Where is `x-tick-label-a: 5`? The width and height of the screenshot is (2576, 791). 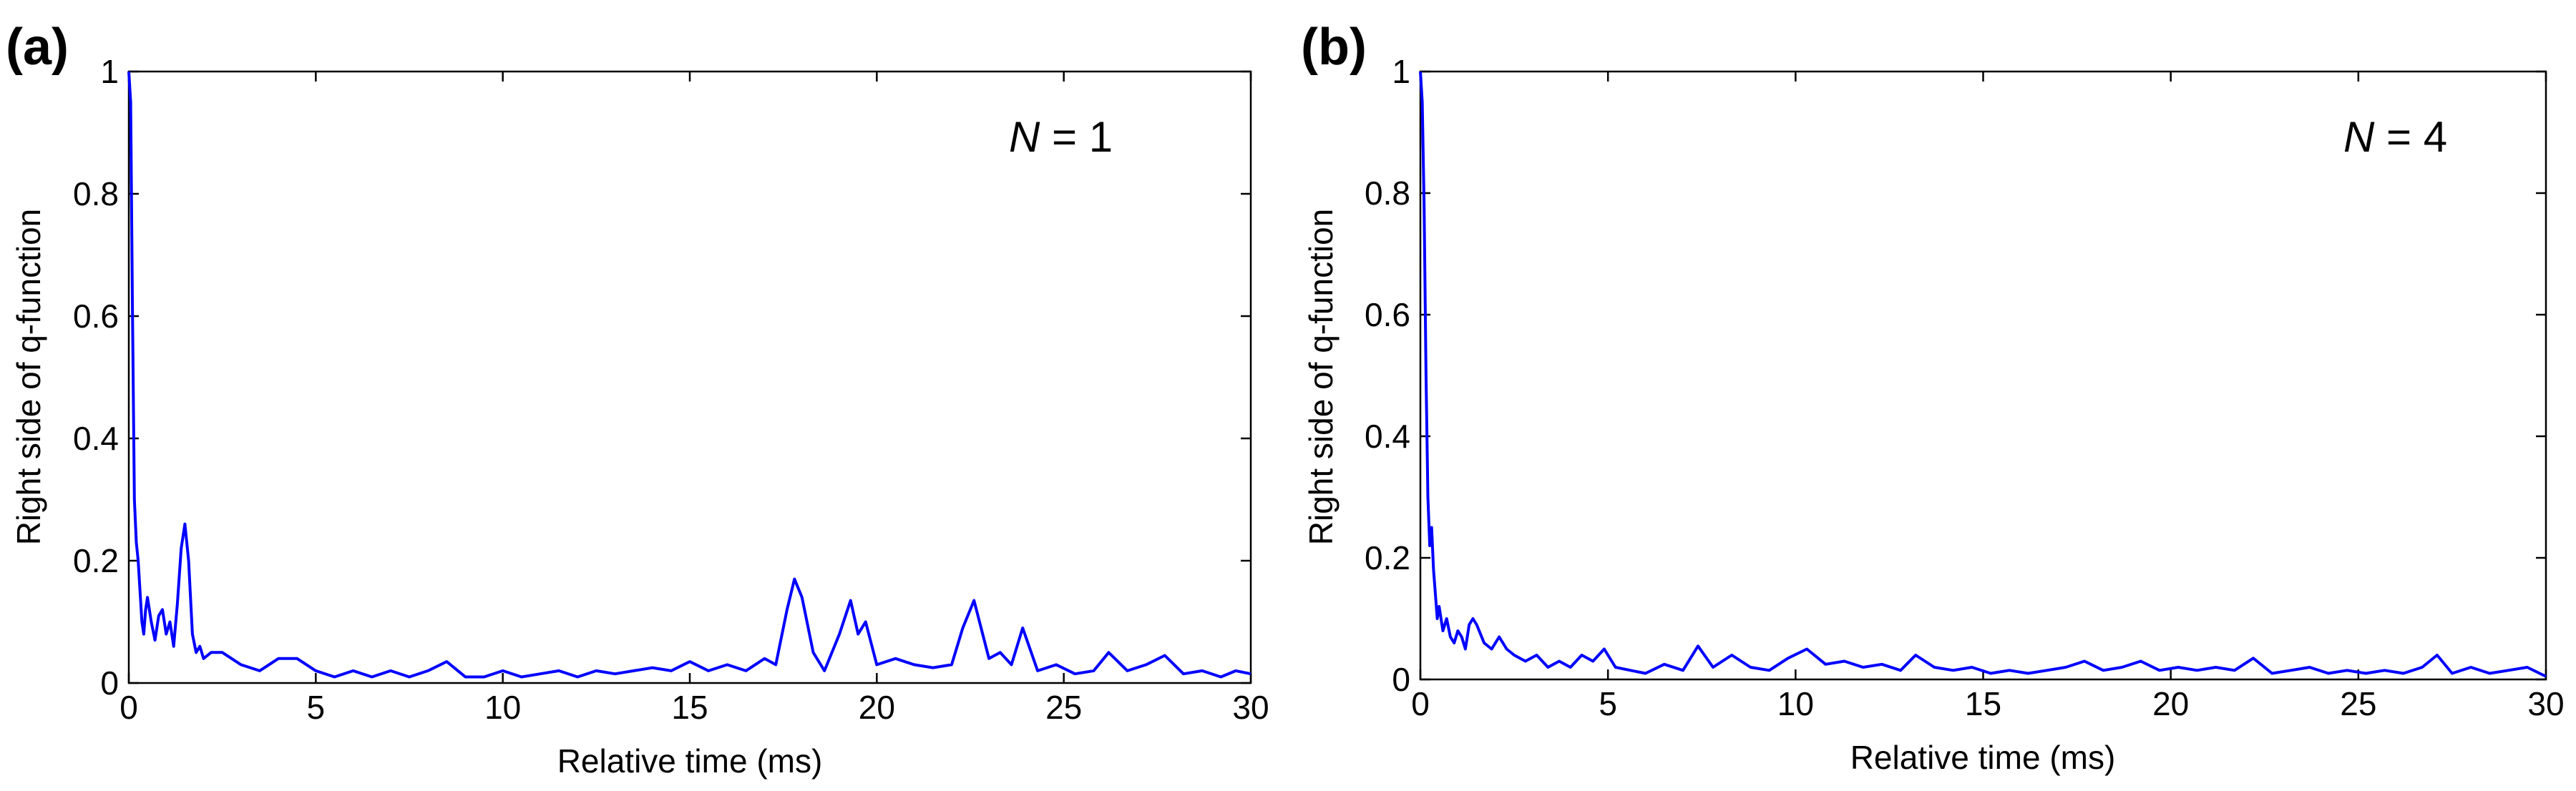
x-tick-label-a: 5 is located at coordinates (316, 707).